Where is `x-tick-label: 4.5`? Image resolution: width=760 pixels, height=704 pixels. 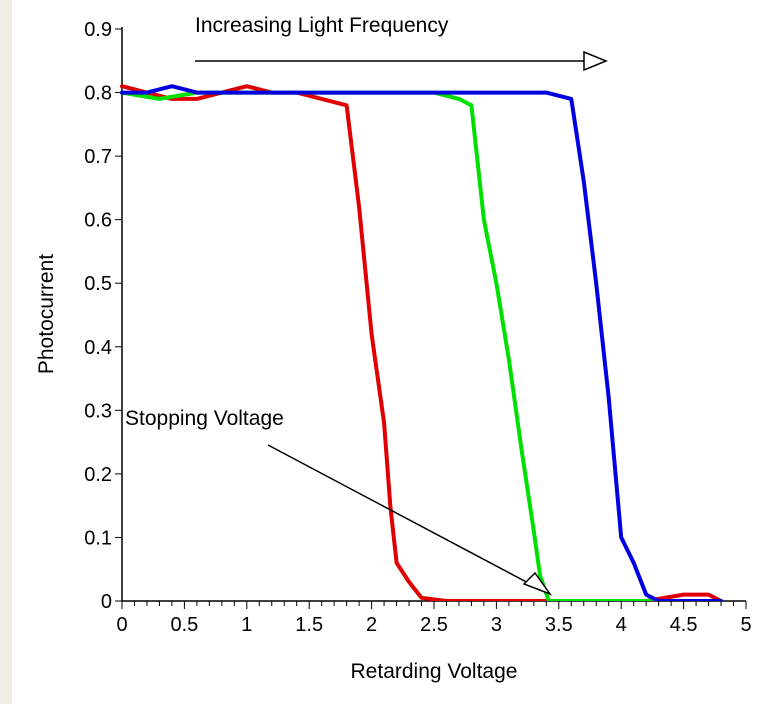 x-tick-label: 4.5 is located at coordinates (684, 625).